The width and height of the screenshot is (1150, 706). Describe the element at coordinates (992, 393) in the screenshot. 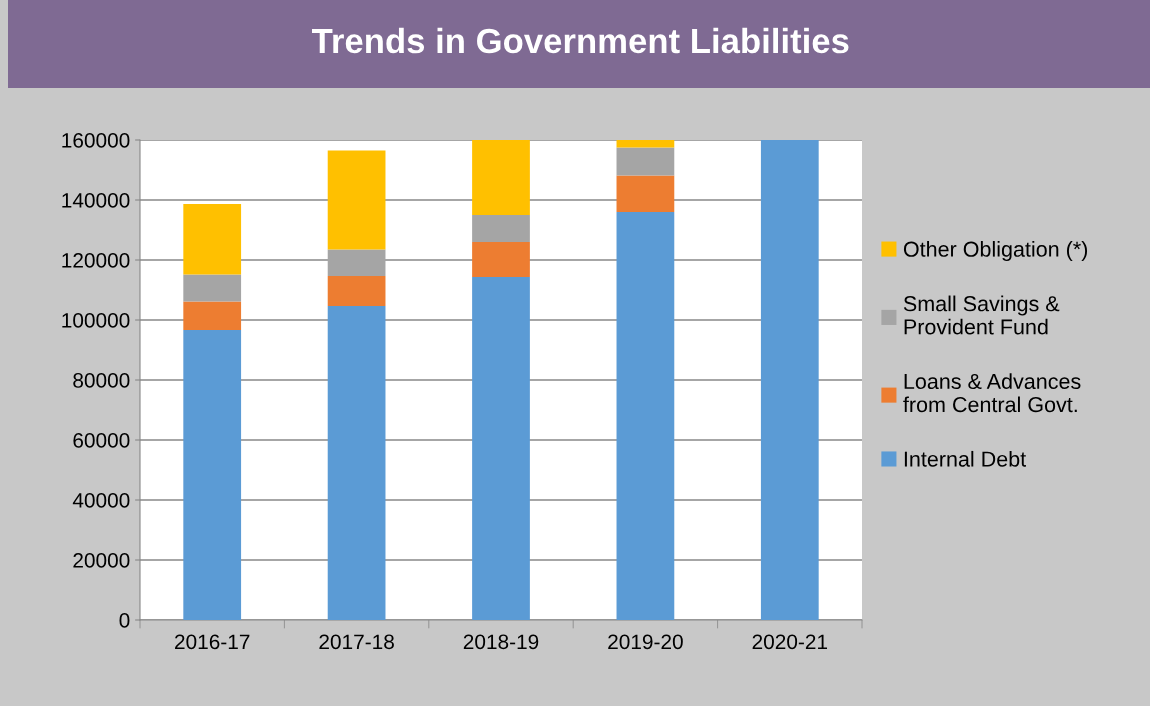

I see `legend-label: Loans & Advances from Central Govt.` at that location.